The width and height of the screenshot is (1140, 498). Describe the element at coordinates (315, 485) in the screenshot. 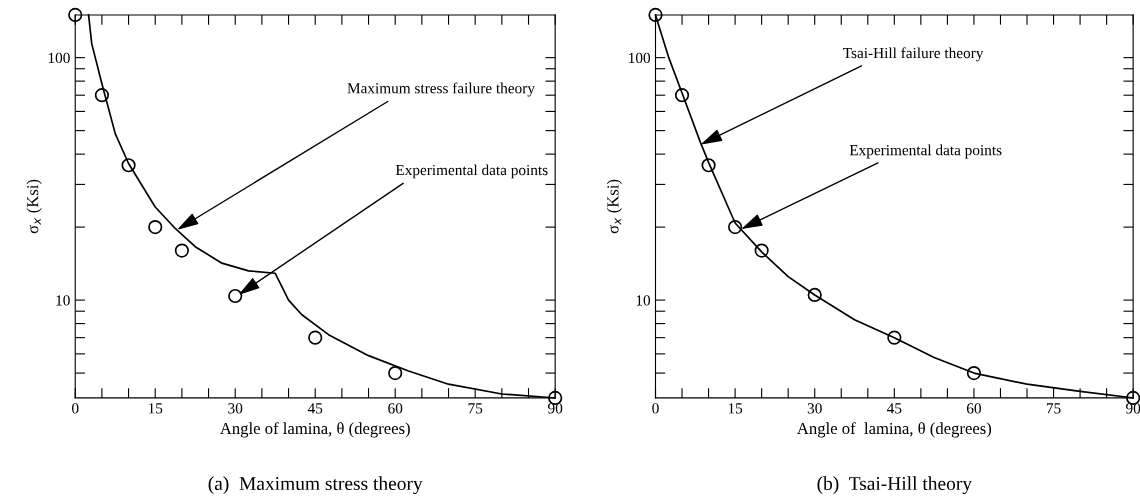

I see `text: (a) Maximum stress theory` at that location.